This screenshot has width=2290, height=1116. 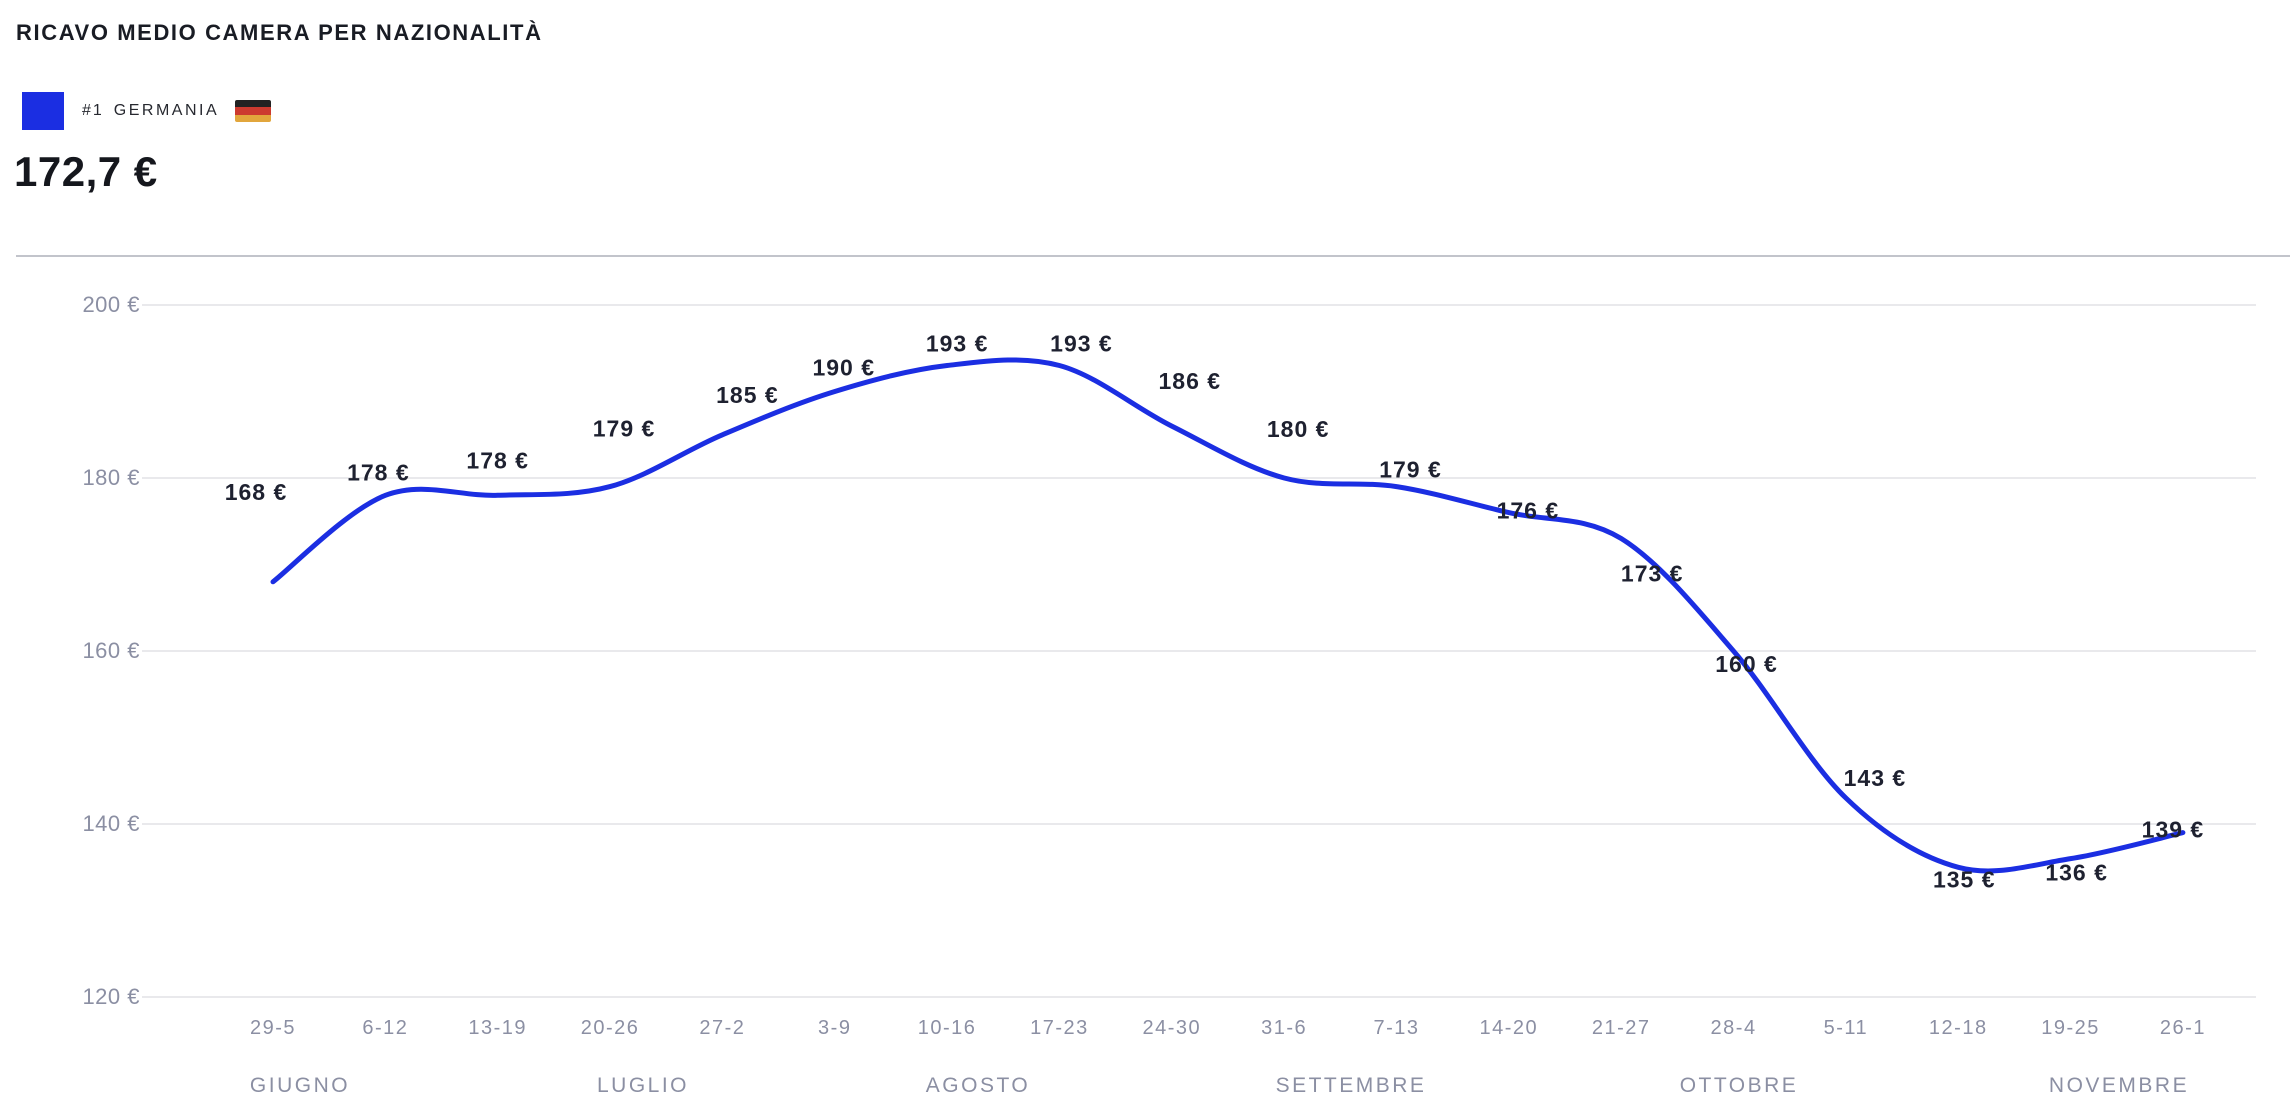 What do you see at coordinates (947, 1028) in the screenshot?
I see `x-axis-tick: 10-16` at bounding box center [947, 1028].